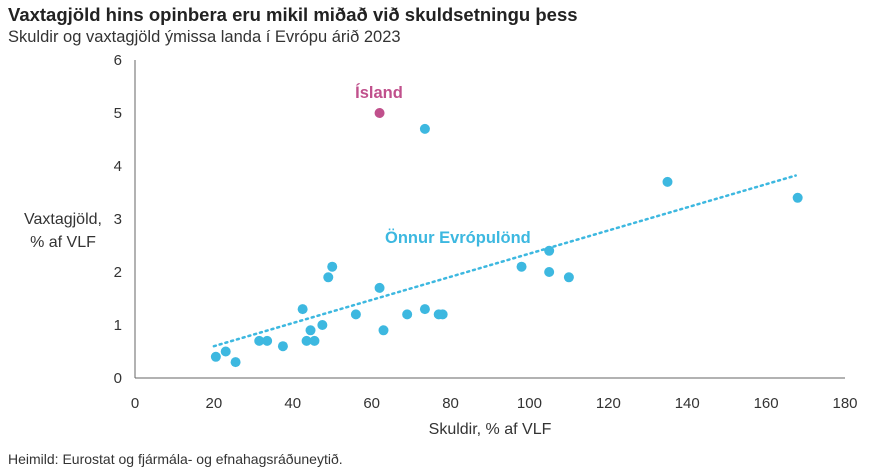 The height and width of the screenshot is (472, 880). I want to click on x-tick-label: 180, so click(844, 403).